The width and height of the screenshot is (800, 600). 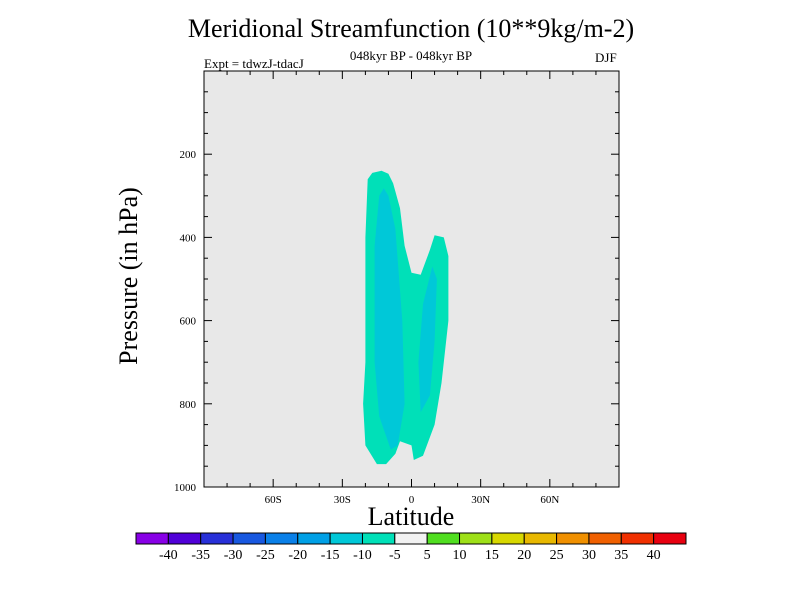 What do you see at coordinates (395, 555) in the screenshot?
I see `colorbar-label: -5` at bounding box center [395, 555].